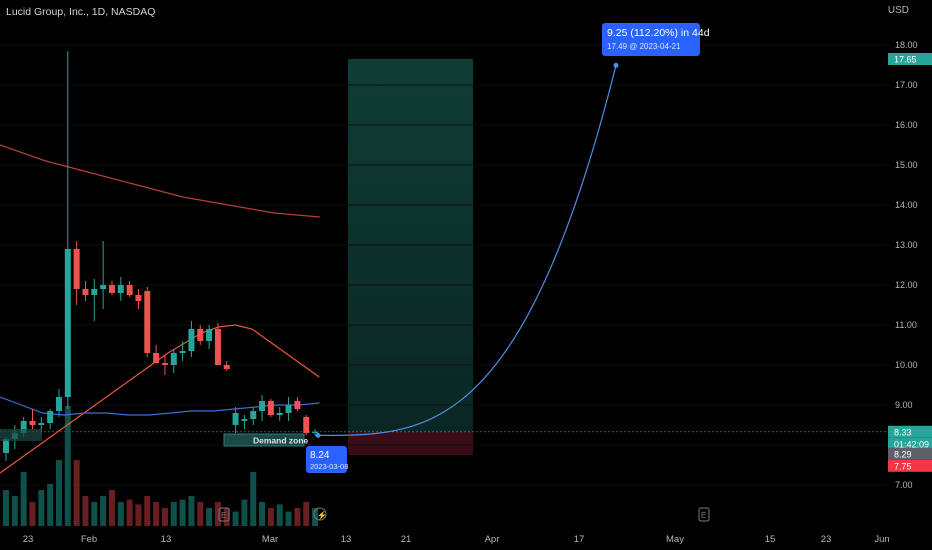 This screenshot has height=550, width=932. What do you see at coordinates (21, 435) in the screenshot?
I see `demand-zone-left` at bounding box center [21, 435].